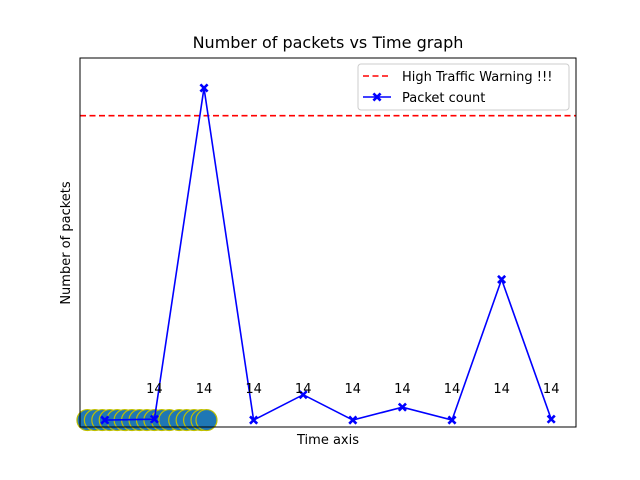 Image resolution: width=640 pixels, height=480 pixels. I want to click on data-label-4: 14, so click(303, 389).